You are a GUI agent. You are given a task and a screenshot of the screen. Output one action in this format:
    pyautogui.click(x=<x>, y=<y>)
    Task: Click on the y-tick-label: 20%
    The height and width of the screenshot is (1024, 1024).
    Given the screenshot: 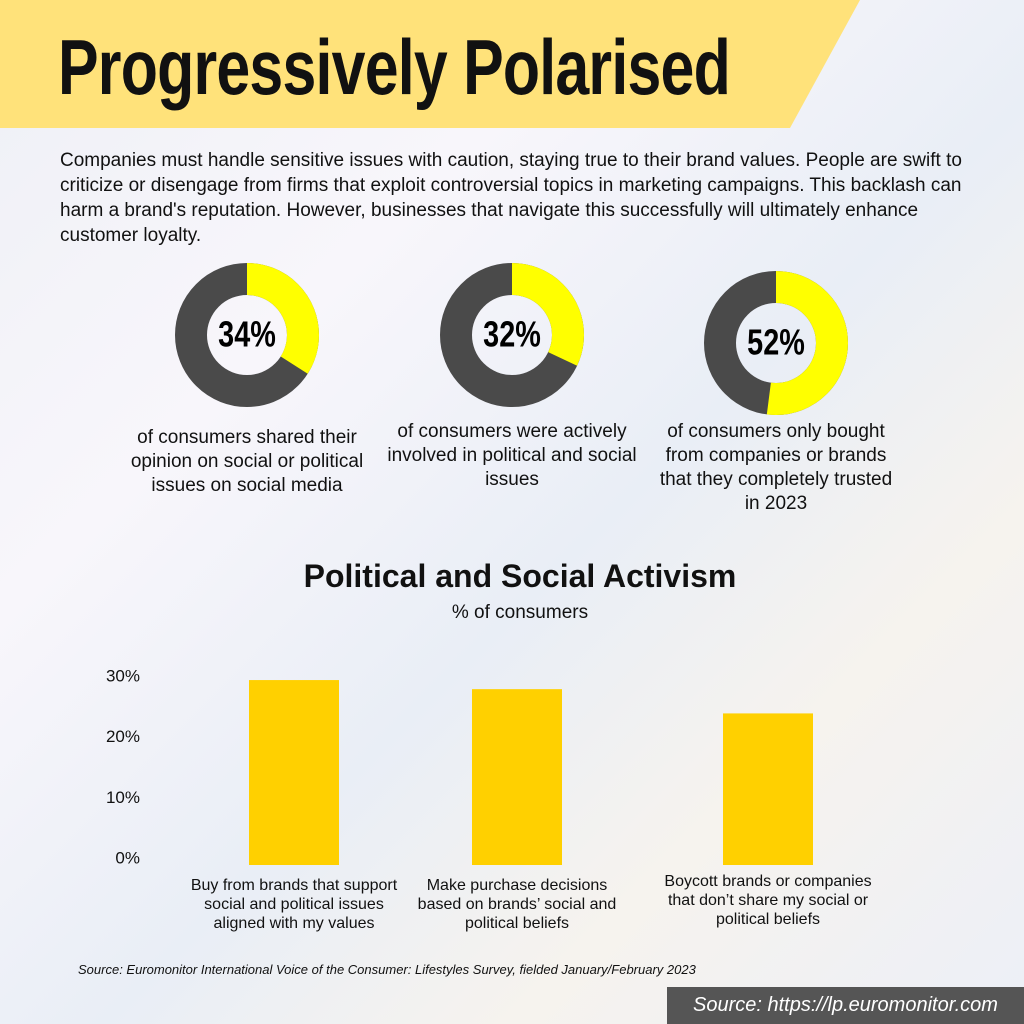 What is the action you would take?
    pyautogui.click(x=123, y=736)
    